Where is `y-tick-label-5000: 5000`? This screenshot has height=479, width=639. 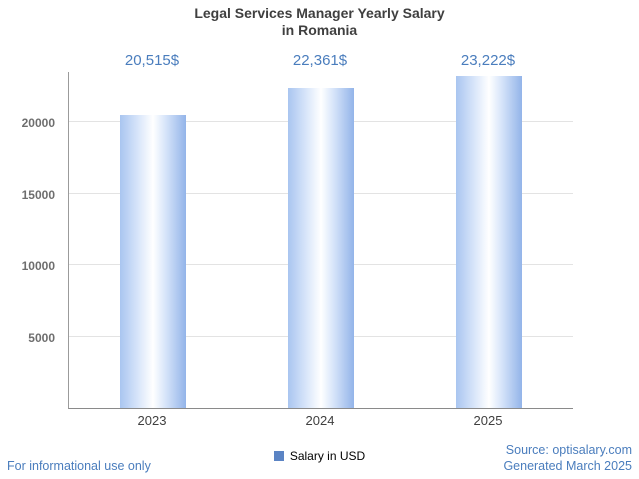 y-tick-label-5000: 5000 is located at coordinates (41, 337).